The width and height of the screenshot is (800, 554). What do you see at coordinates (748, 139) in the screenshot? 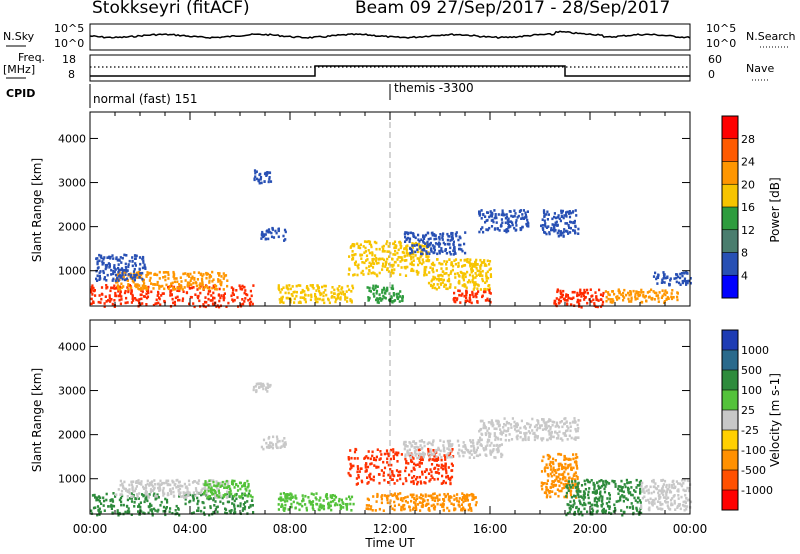
I see `power-colorbar-tick-label: 28` at bounding box center [748, 139].